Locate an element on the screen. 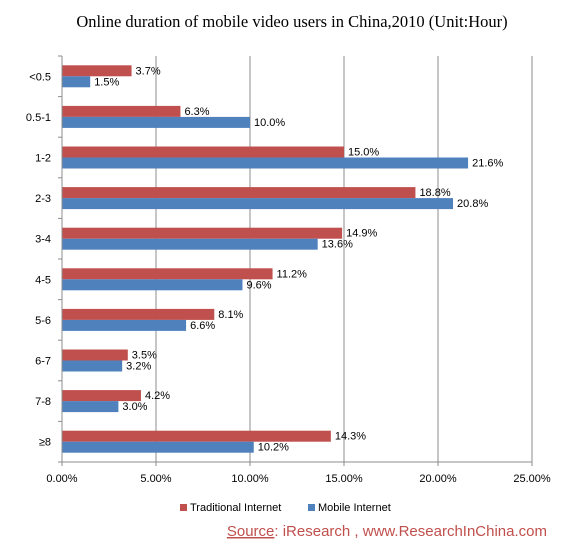 The width and height of the screenshot is (561, 553). data-label: 14.3% is located at coordinates (350, 437).